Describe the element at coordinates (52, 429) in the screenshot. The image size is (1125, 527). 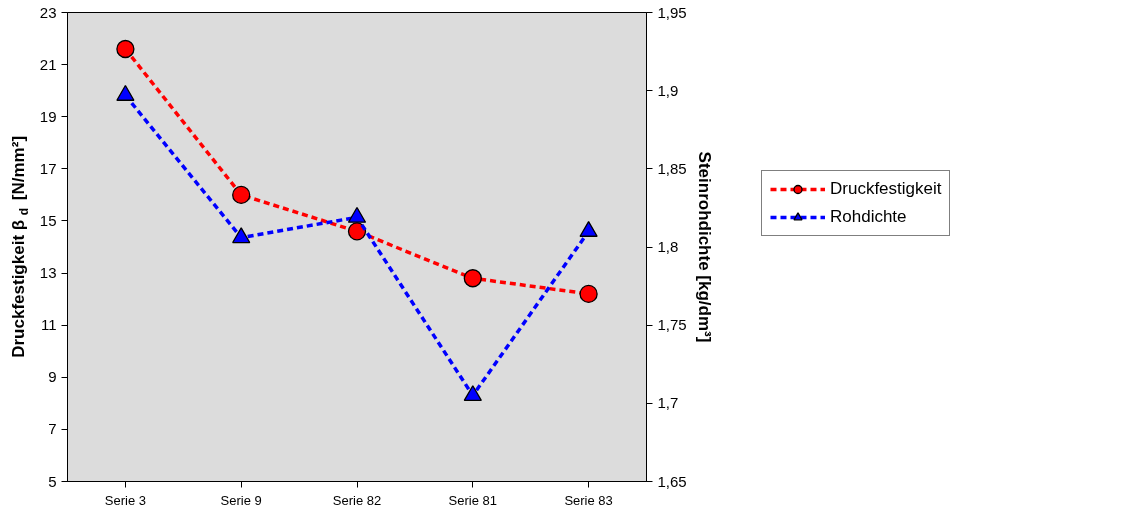
I see `y-tick-label: 7` at that location.